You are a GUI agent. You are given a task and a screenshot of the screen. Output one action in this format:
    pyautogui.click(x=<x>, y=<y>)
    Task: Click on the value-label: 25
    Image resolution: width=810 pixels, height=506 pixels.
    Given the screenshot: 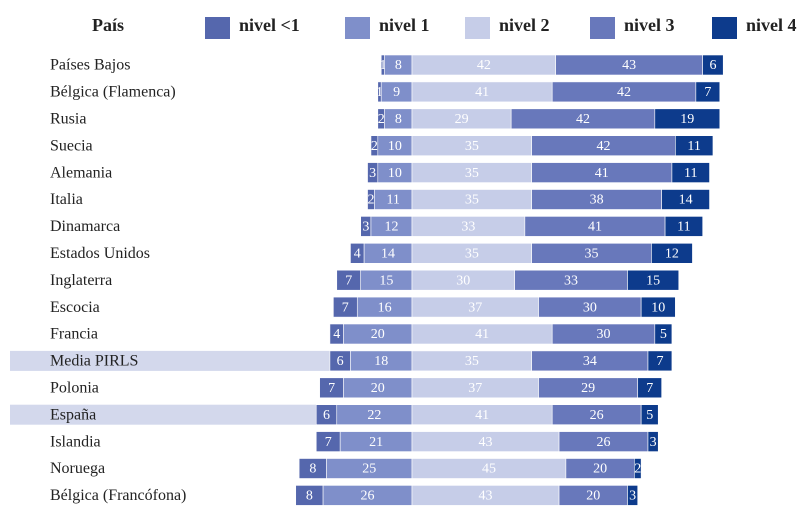 What is the action you would take?
    pyautogui.click(x=369, y=469)
    